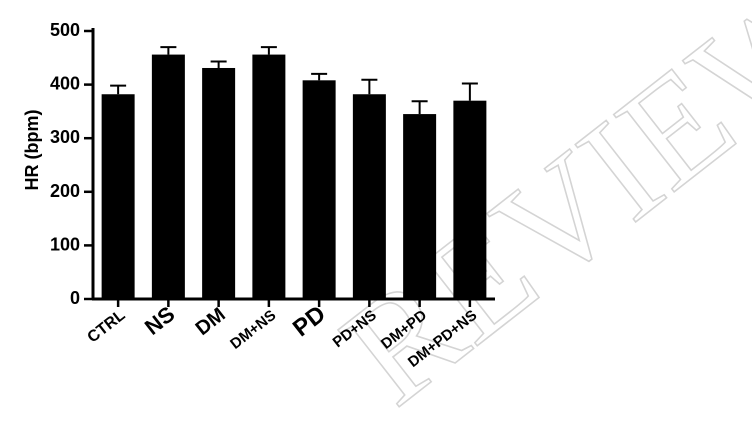 This screenshot has height=430, width=752. What do you see at coordinates (75, 298) in the screenshot?
I see `y-tick-label: 0` at bounding box center [75, 298].